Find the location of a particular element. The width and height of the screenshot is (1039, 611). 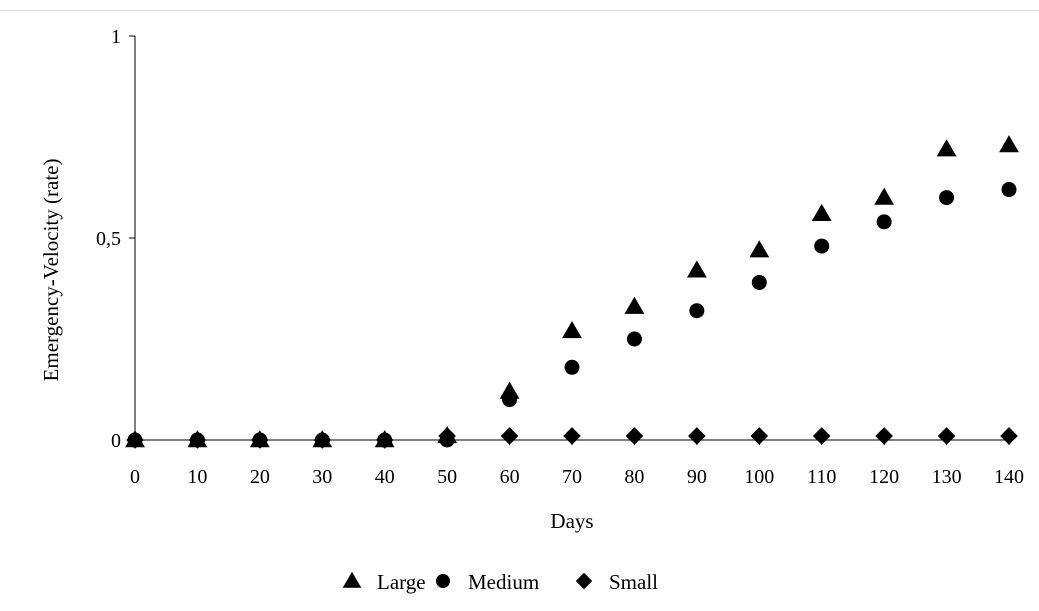

y-tick-label: 0 is located at coordinates (116, 441).